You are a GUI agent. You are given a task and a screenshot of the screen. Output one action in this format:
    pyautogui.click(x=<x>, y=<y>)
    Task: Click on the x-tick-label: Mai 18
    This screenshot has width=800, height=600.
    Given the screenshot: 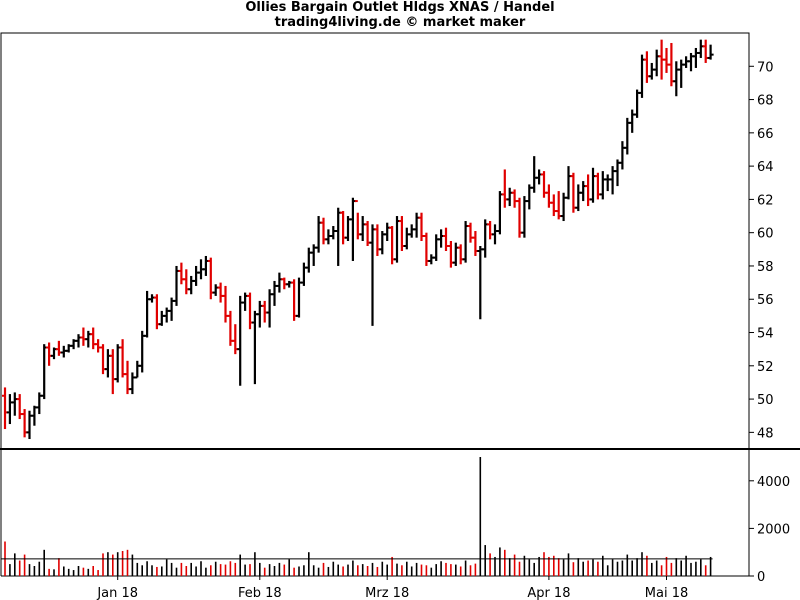 What is the action you would take?
    pyautogui.click(x=666, y=593)
    